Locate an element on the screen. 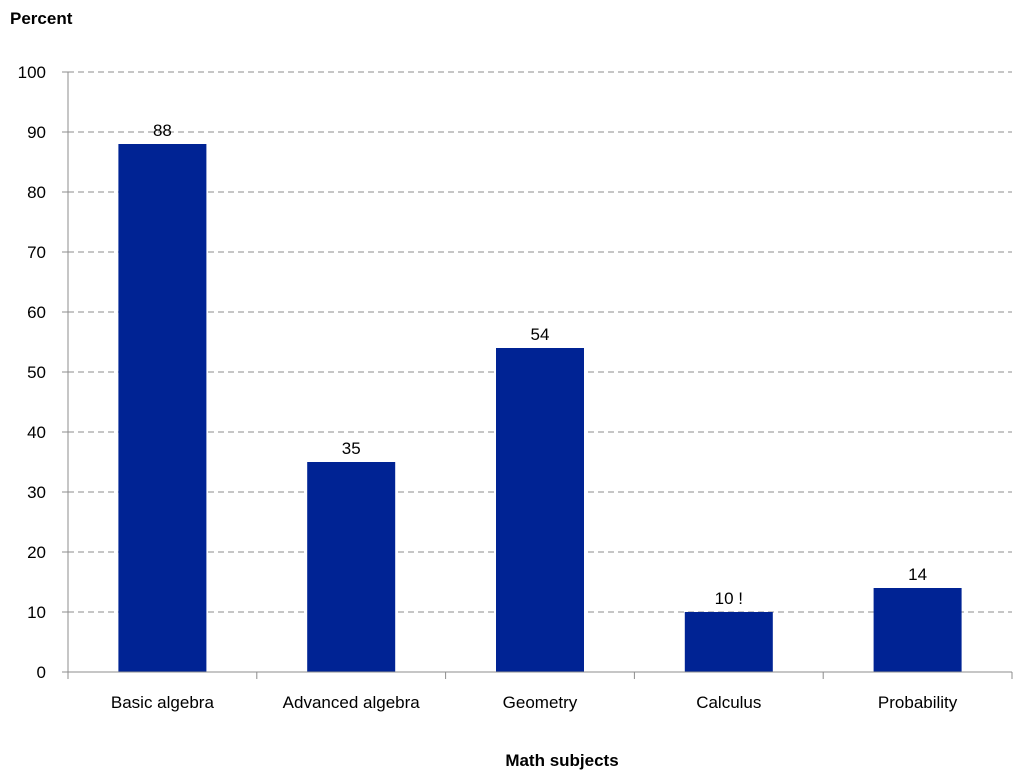 The height and width of the screenshot is (772, 1013). bar-basic-algebra is located at coordinates (162, 408).